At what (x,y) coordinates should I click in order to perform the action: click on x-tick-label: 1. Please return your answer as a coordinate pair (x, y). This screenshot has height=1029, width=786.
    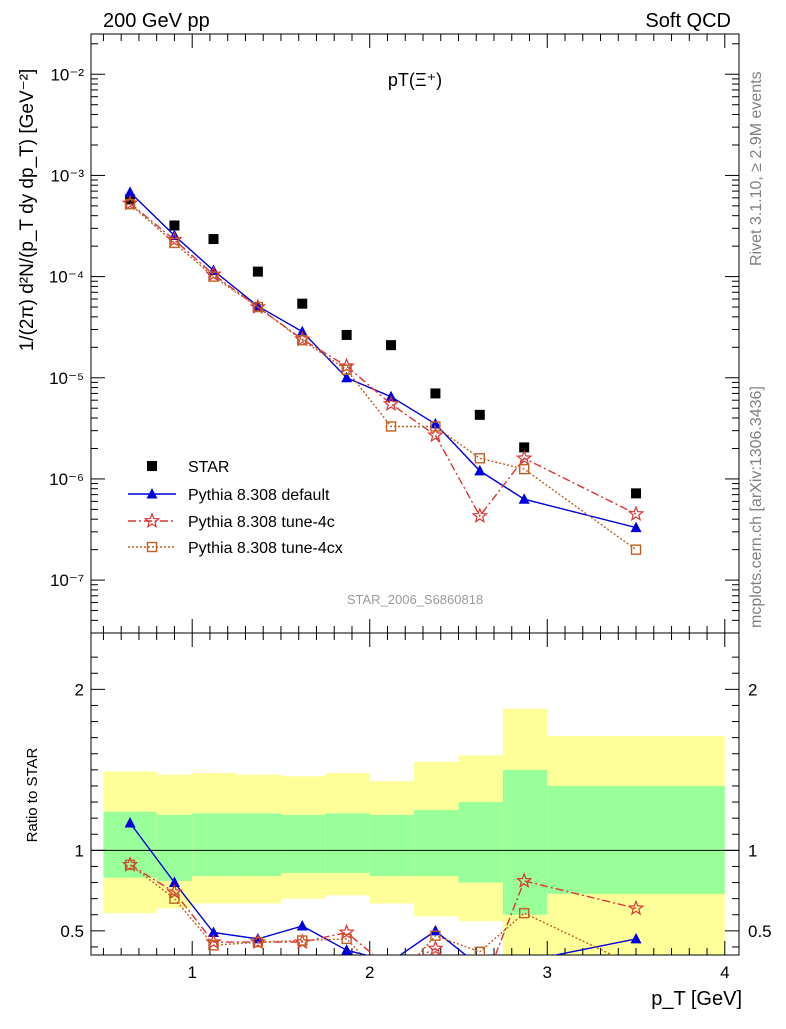
    Looking at the image, I should click on (191, 972).